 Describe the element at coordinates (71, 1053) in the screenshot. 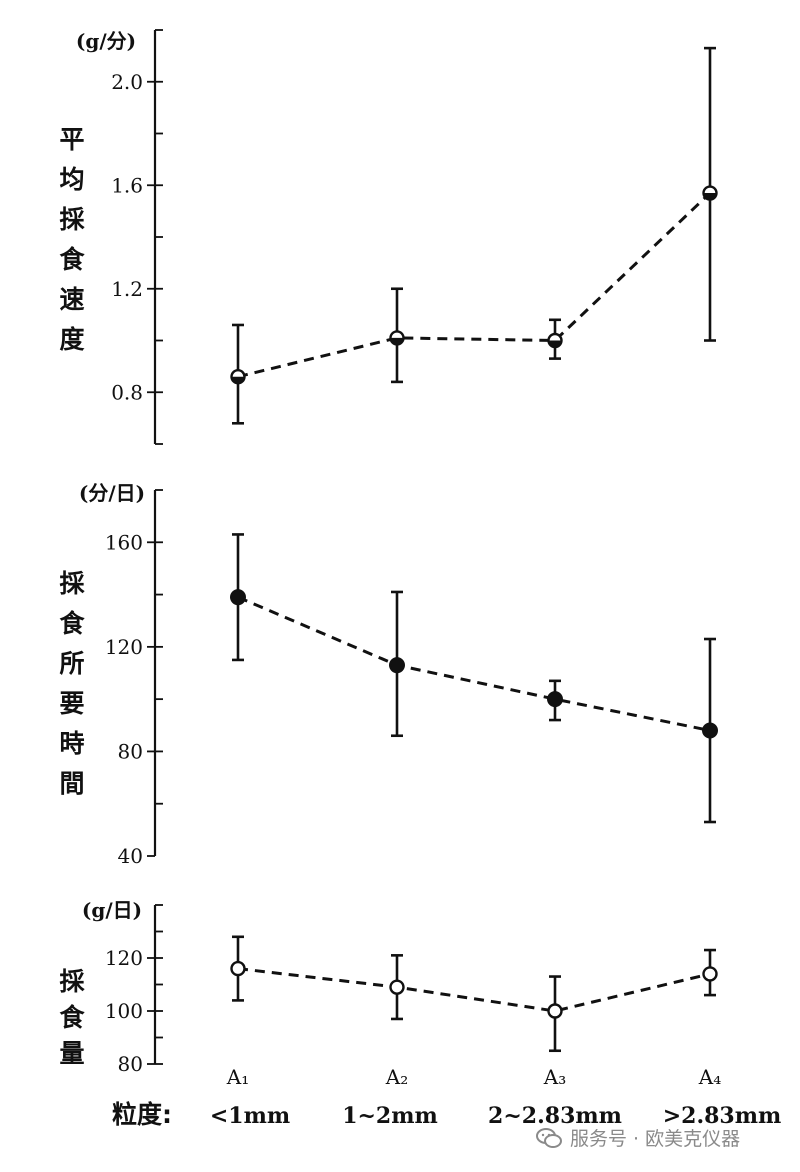

I see `y-label-char: 量` at that location.